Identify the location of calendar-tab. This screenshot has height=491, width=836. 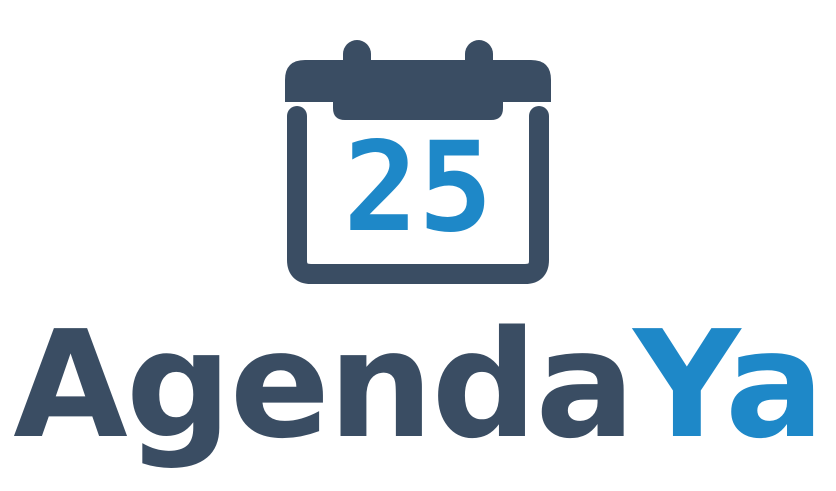
(418, 110).